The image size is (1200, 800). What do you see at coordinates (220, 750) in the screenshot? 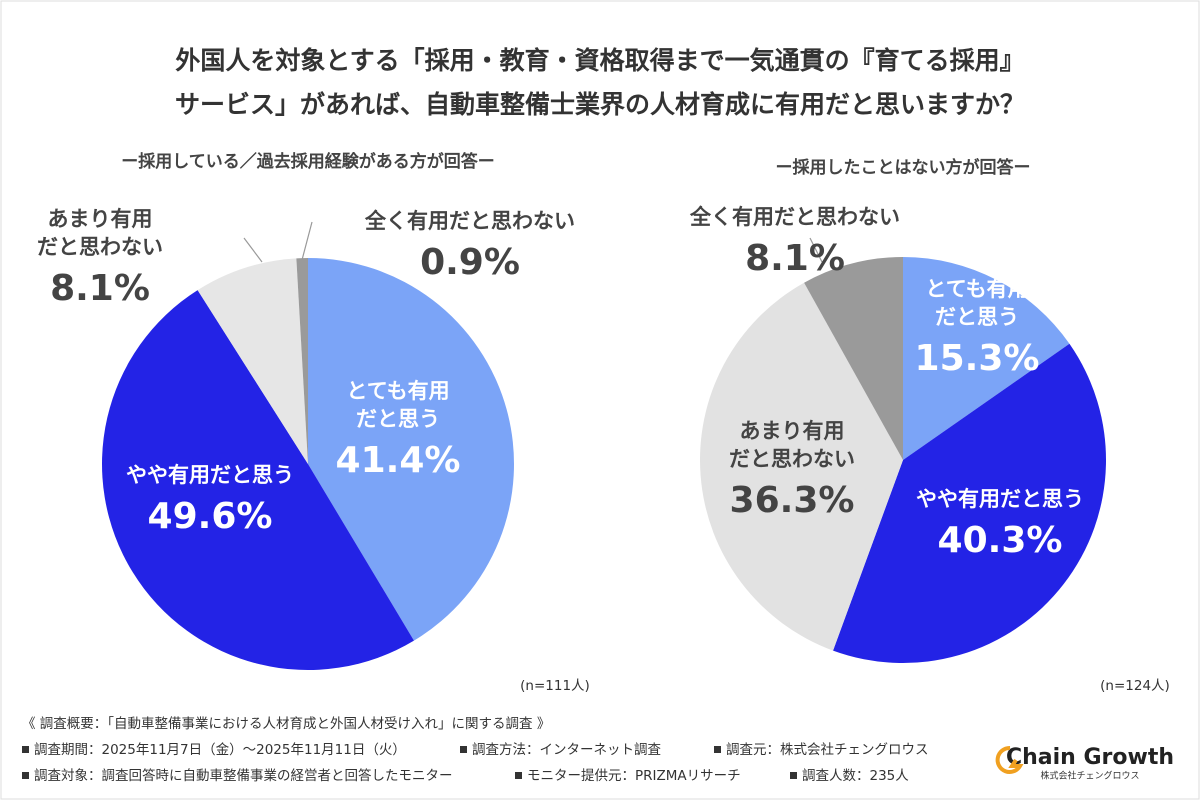
I see `footer-item: 調査期間：2025年11月7日（金）～2025年11月11日（火）` at bounding box center [220, 750].